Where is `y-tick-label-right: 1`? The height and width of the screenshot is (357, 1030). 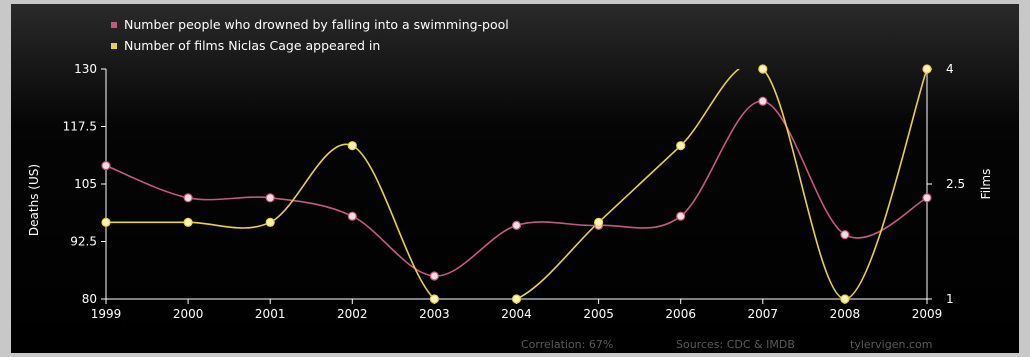 y-tick-label-right: 1 is located at coordinates (950, 299).